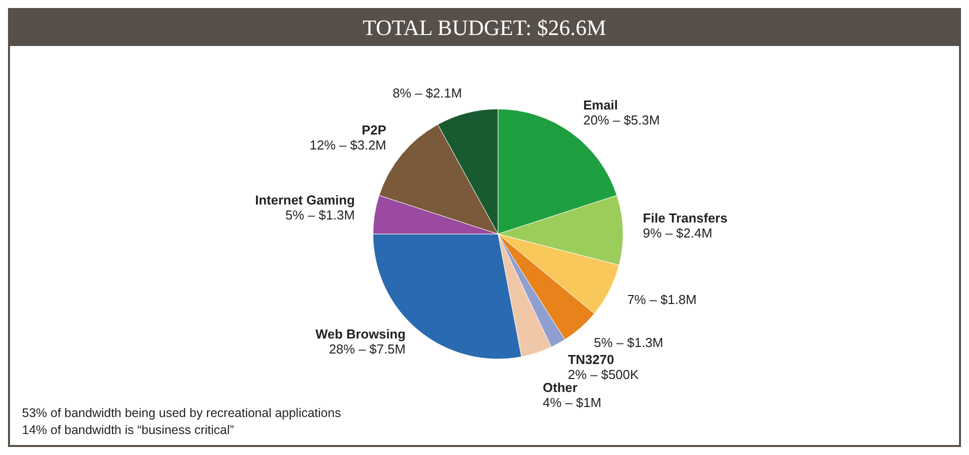 The width and height of the screenshot is (969, 455). I want to click on chart-title: TOTAL BUDGET: $26.6M, so click(484, 27).